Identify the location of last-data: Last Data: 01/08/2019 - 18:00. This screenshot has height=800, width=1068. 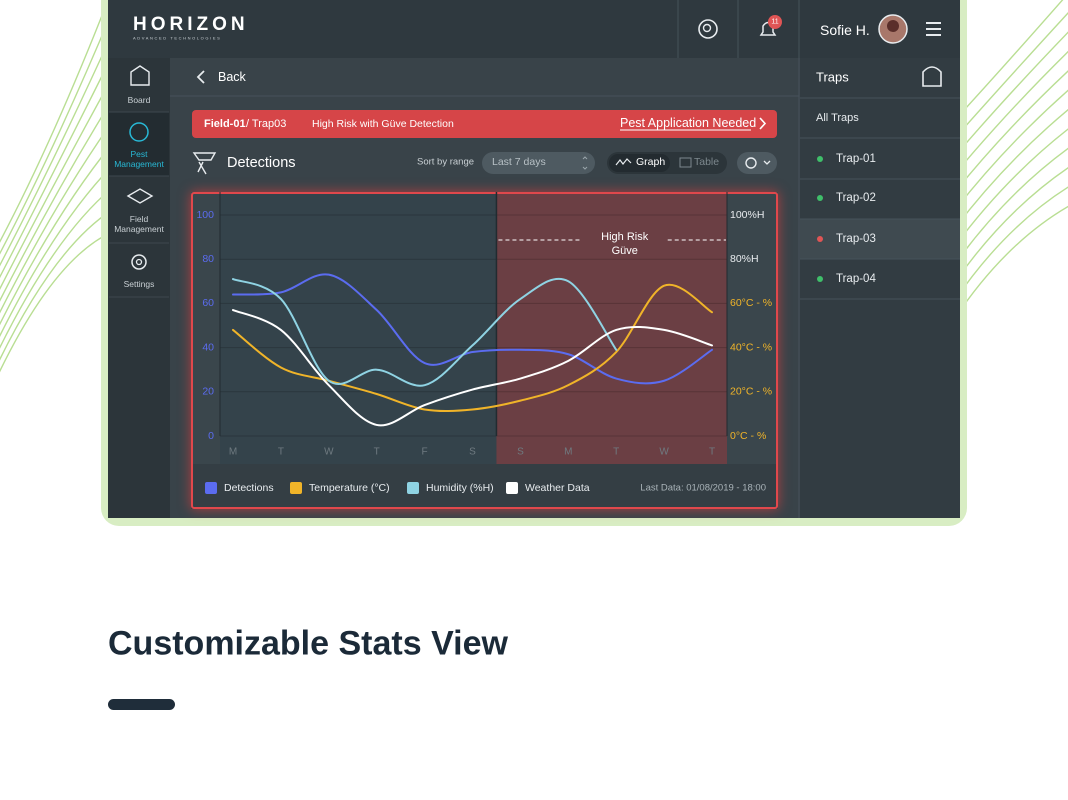
(703, 488).